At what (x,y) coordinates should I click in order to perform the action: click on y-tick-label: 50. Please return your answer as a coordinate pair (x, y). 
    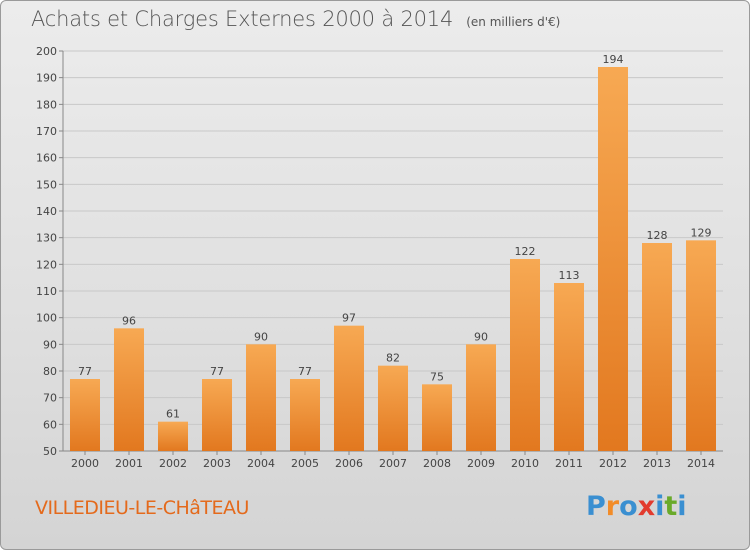
    Looking at the image, I should click on (50, 451).